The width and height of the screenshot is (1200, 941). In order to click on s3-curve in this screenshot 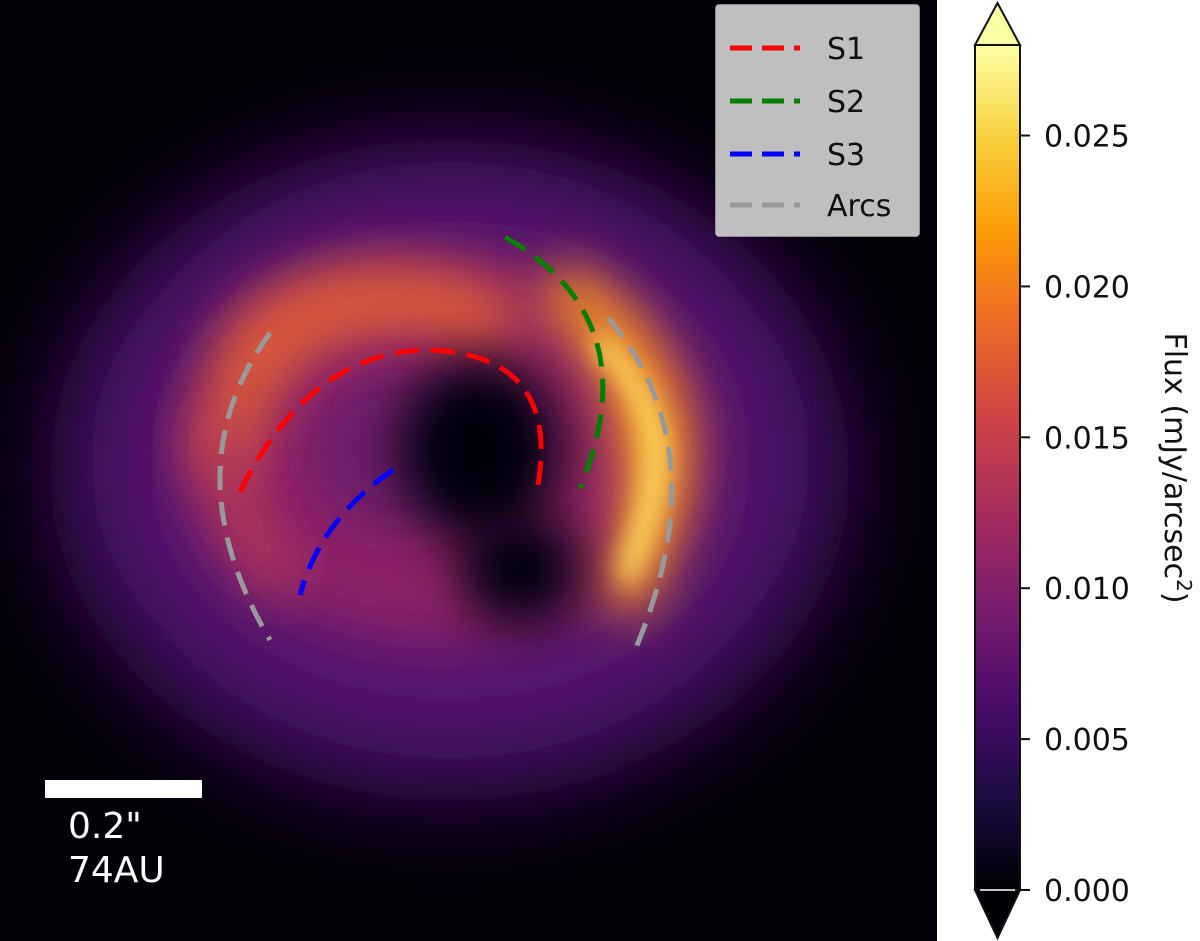, I will do `click(346, 531)`.